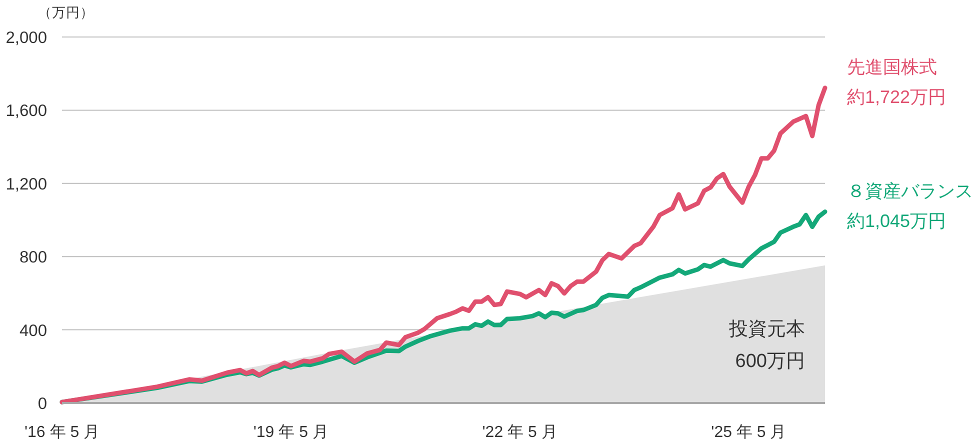 This screenshot has width=980, height=440. What do you see at coordinates (290, 432) in the screenshot?
I see `xtick: '19 年 5 月` at bounding box center [290, 432].